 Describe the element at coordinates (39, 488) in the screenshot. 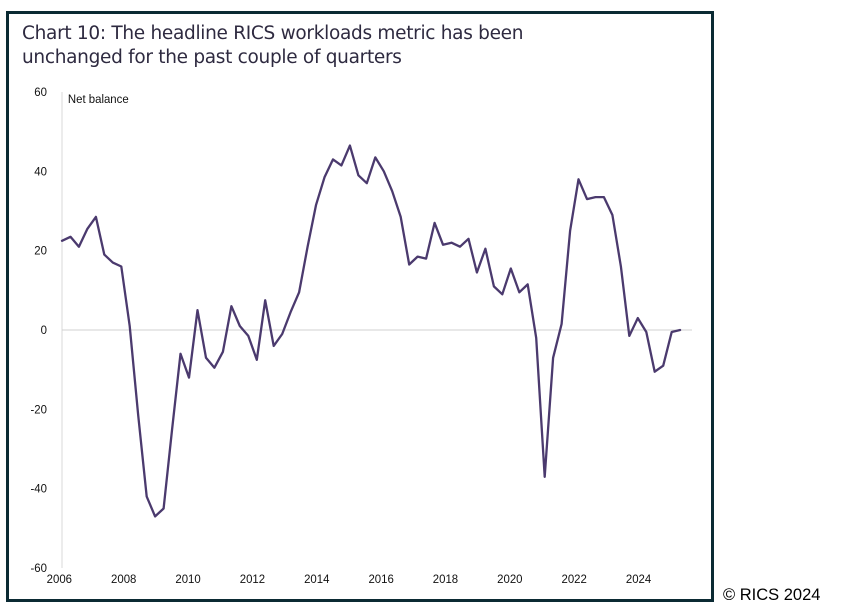

I see `y-tick-label: -40` at that location.